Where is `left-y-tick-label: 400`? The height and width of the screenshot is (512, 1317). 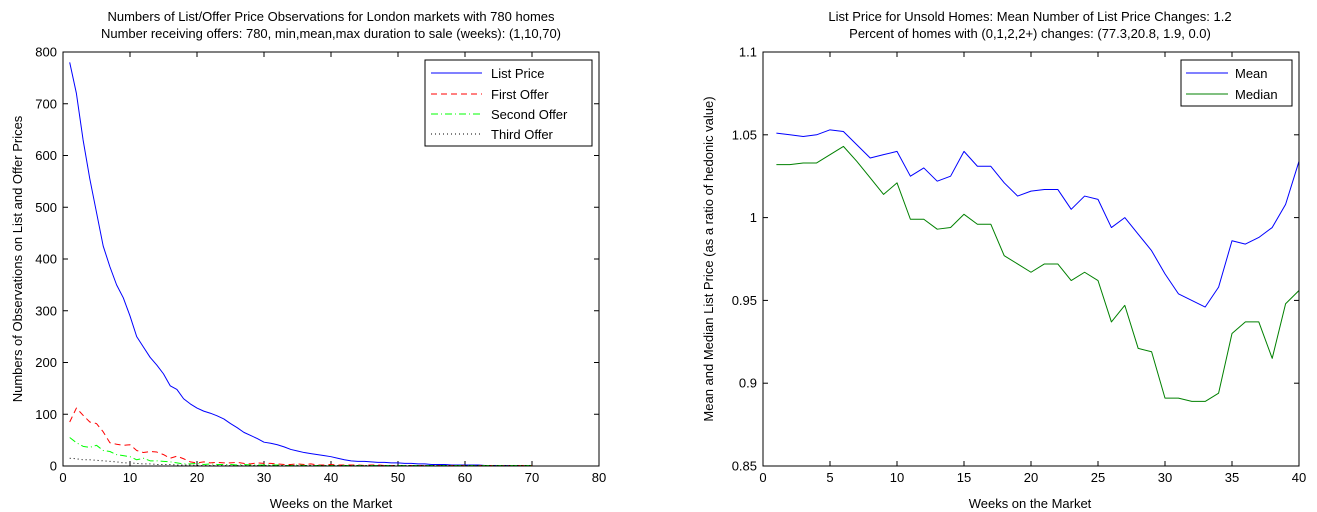 left-y-tick-label: 400 is located at coordinates (46, 259).